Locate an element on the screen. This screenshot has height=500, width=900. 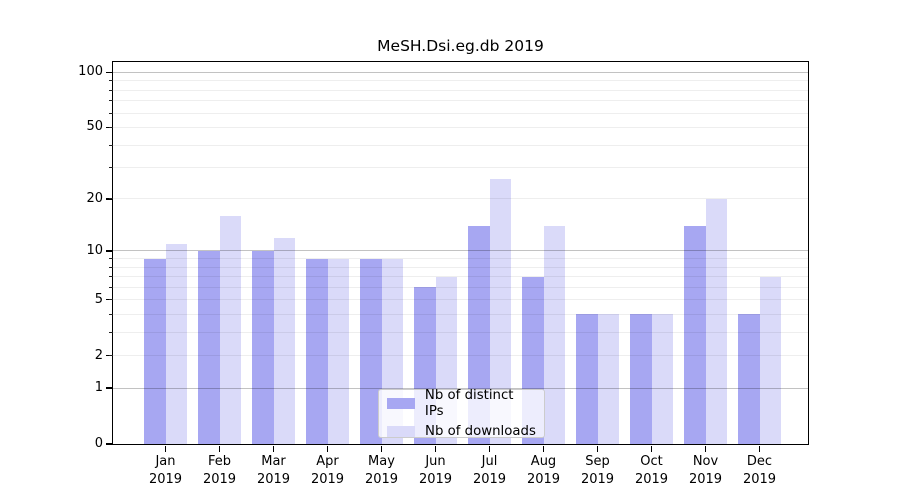
y-tick-label: 100 is located at coordinates (90, 72).